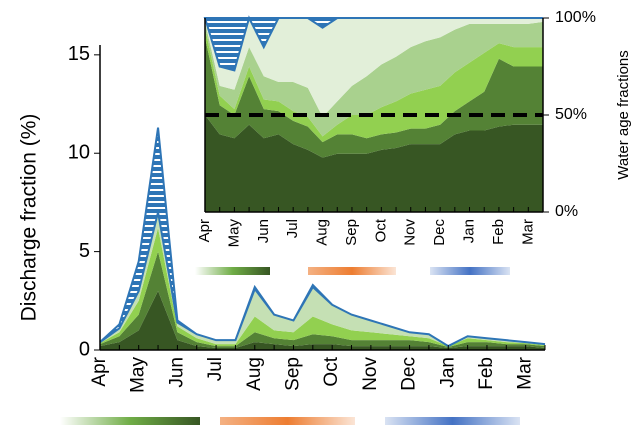 The image size is (636, 428). I want to click on y-tick-label: 50%, so click(571, 114).